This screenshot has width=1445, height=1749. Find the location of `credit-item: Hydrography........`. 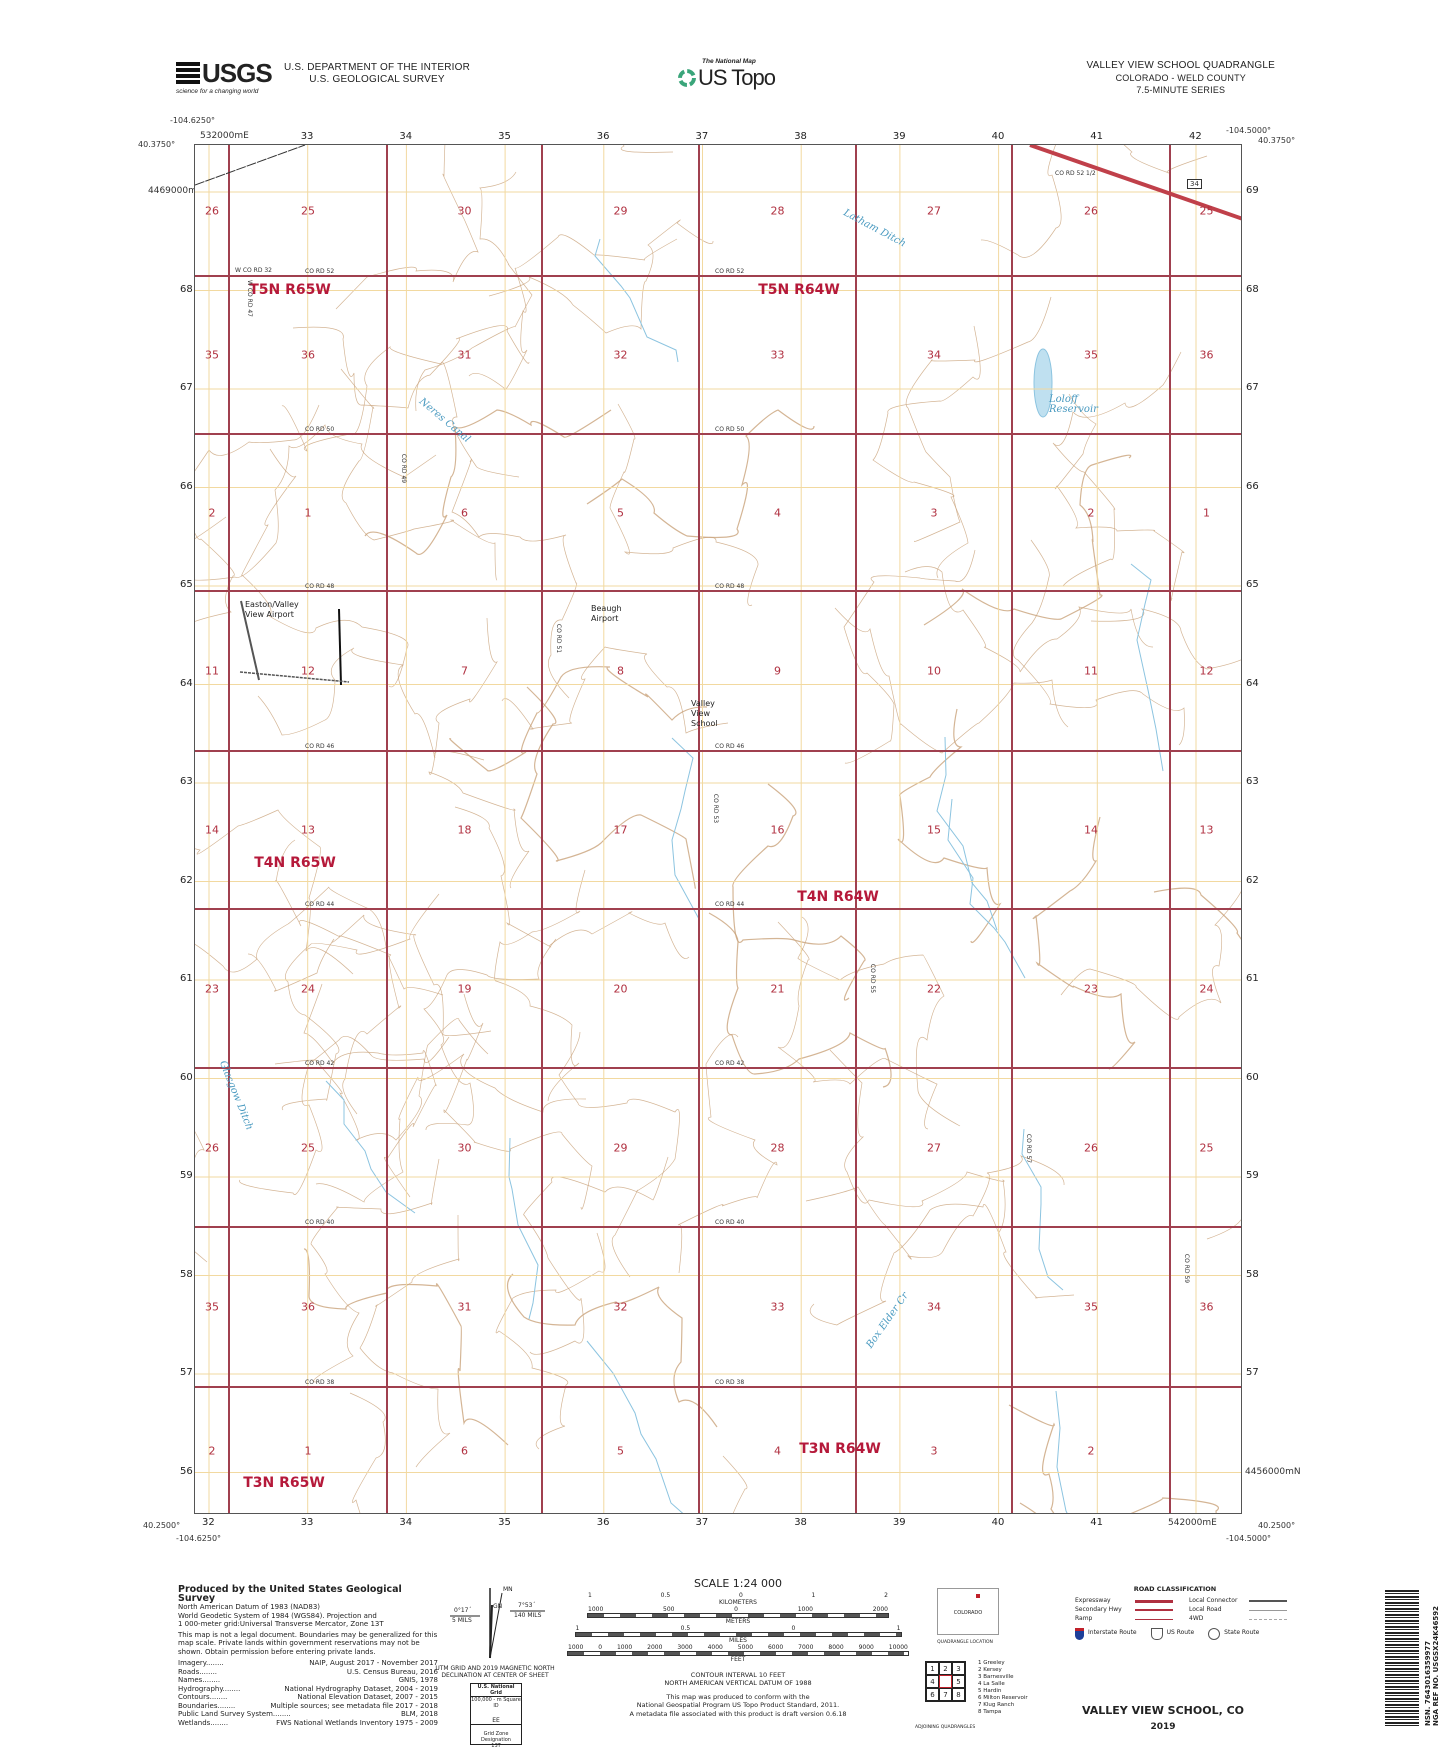

credit-item: Hydrography........ is located at coordinates (209, 1688).